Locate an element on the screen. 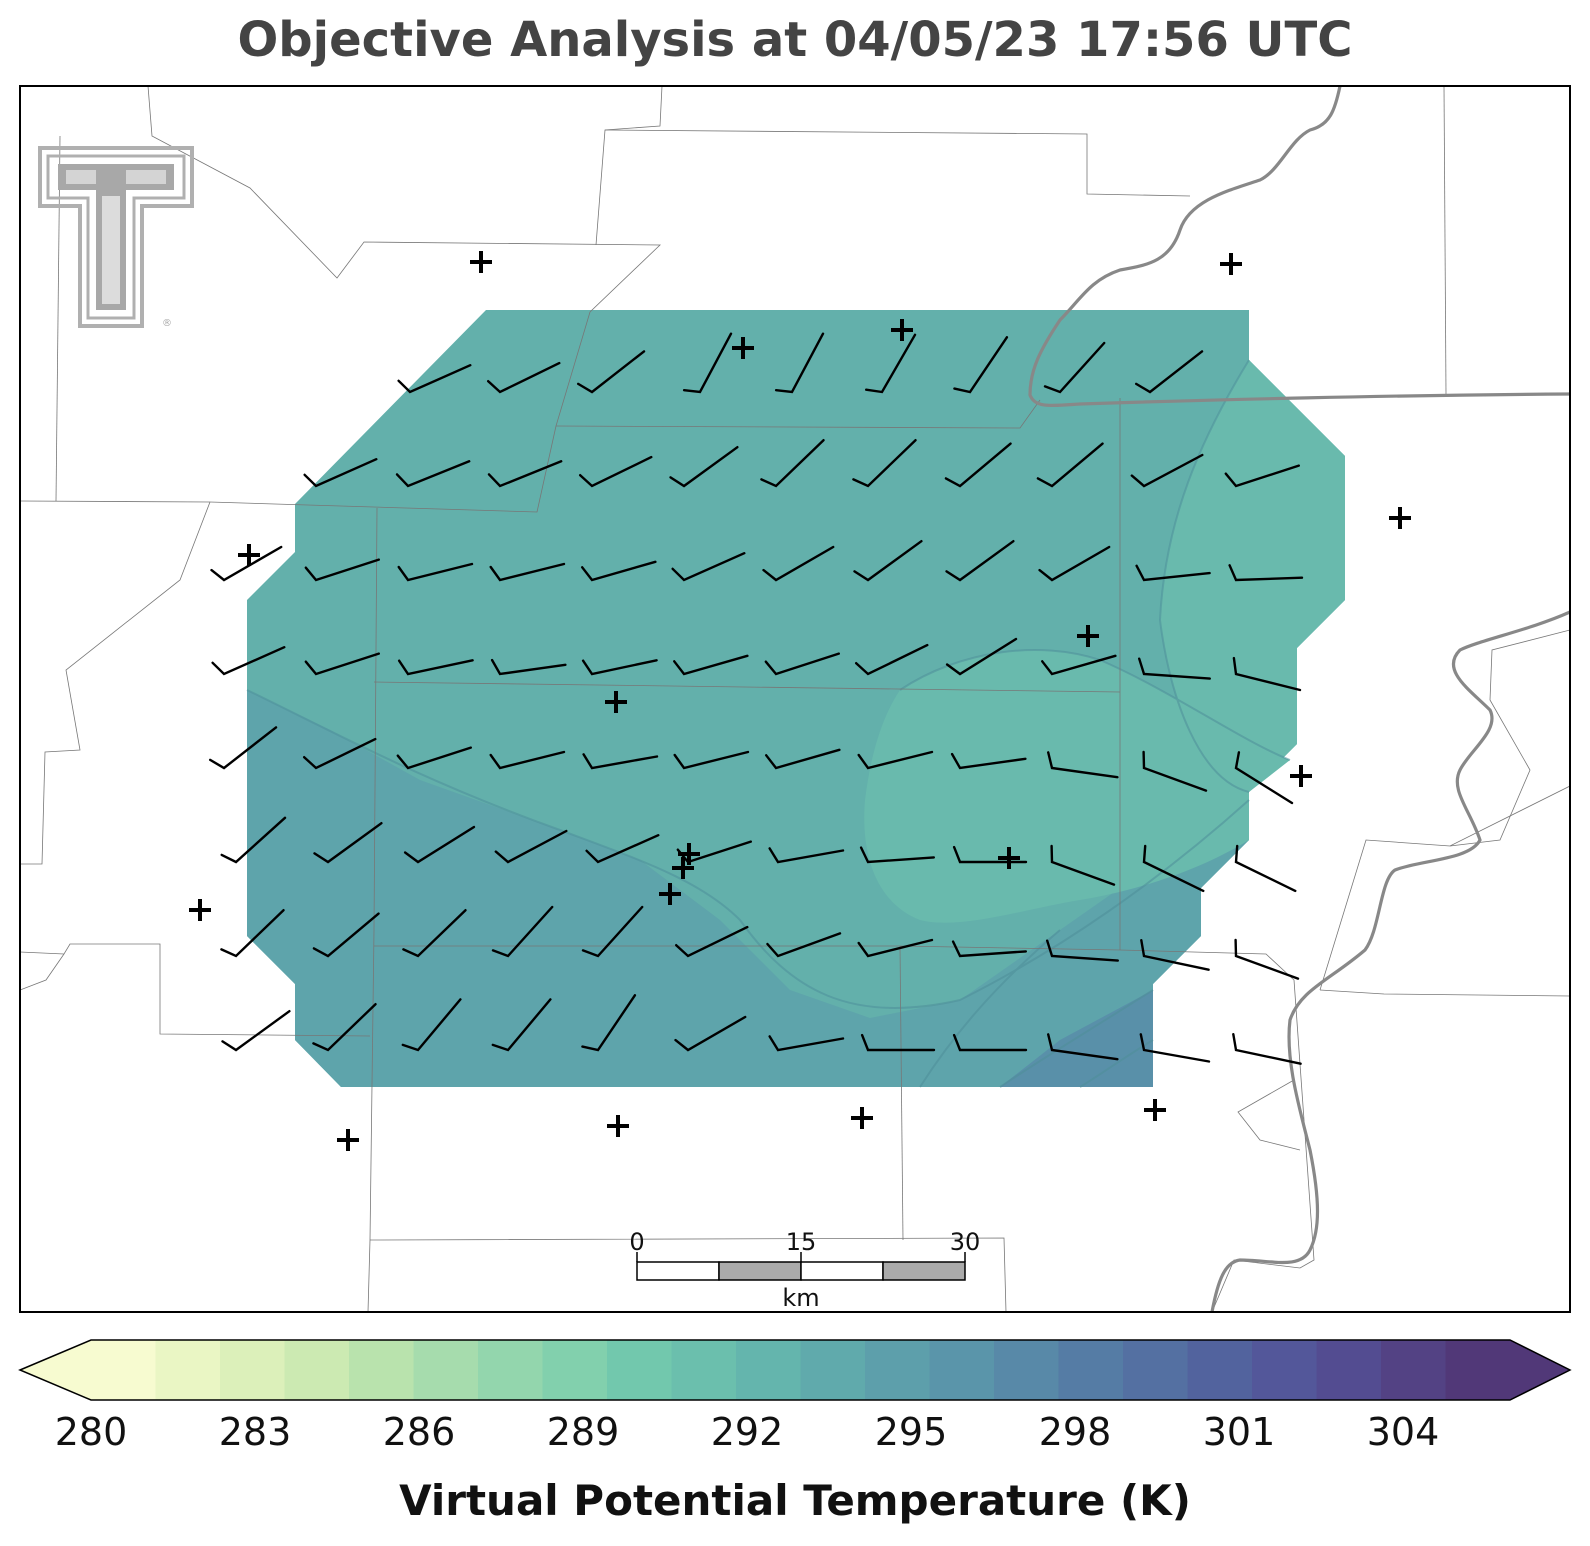 The image size is (1590, 1546). colorbar-outline is located at coordinates (795, 1370).